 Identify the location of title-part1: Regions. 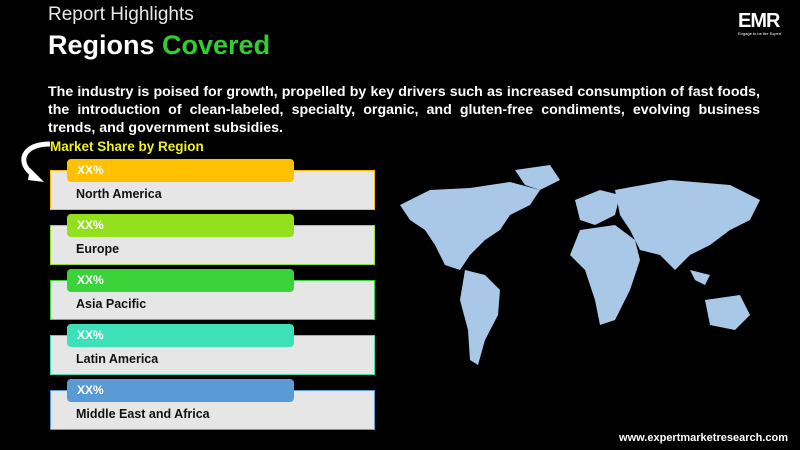
(101, 45).